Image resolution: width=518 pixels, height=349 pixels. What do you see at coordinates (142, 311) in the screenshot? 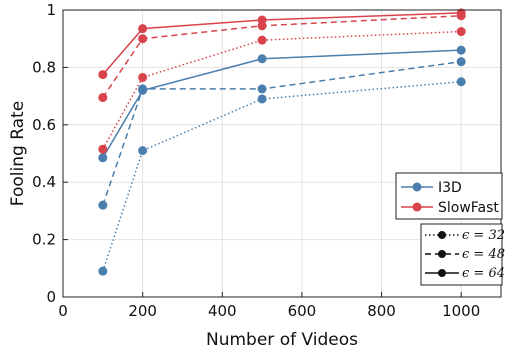
I see `x-tick-label: 200` at bounding box center [142, 311].